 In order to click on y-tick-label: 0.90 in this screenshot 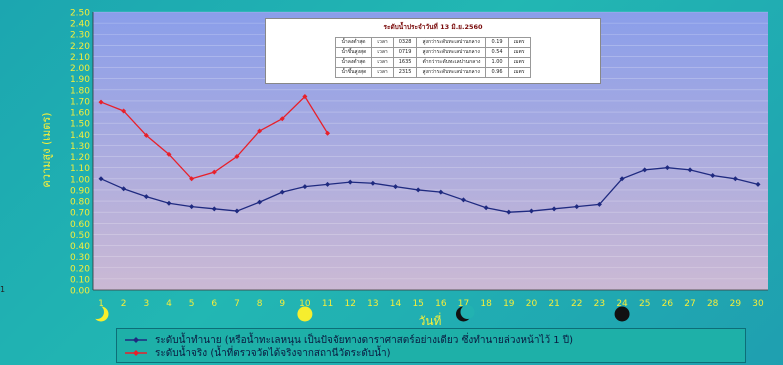, I will do `click(80, 191)`.